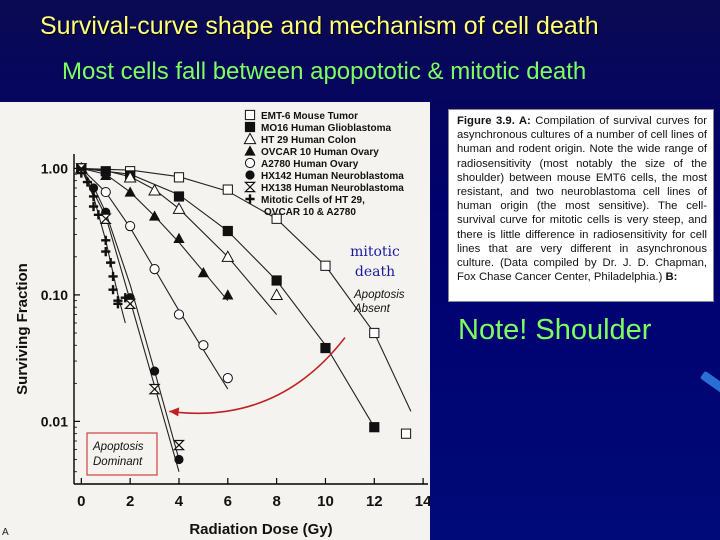 The height and width of the screenshot is (540, 720). Describe the element at coordinates (179, 501) in the screenshot. I see `x-tick-label: 4` at that location.